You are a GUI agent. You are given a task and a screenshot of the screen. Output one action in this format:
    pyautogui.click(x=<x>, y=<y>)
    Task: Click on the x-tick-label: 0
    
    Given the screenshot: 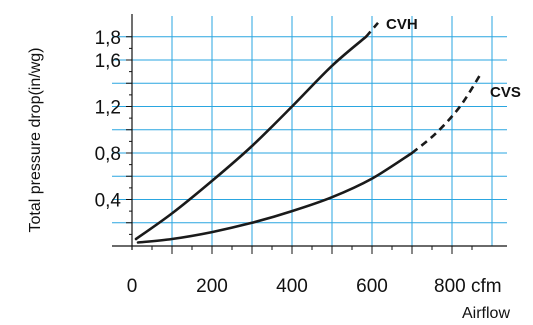 What is the action you would take?
    pyautogui.click(x=132, y=286)
    